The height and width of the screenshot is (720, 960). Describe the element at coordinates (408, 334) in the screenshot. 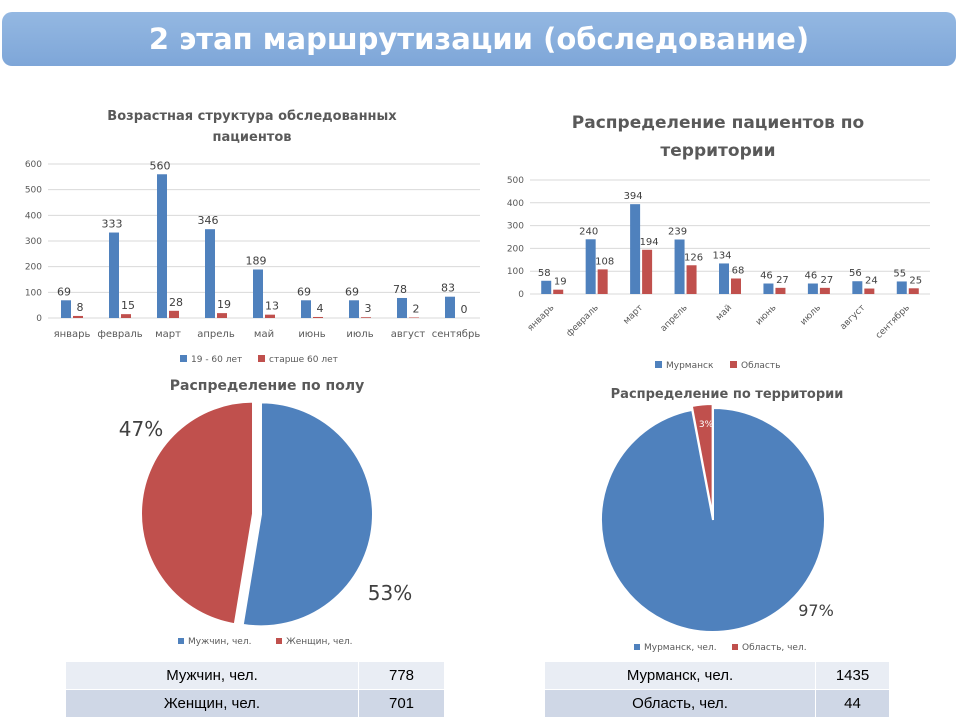

I see `x-tick-label: август` at that location.